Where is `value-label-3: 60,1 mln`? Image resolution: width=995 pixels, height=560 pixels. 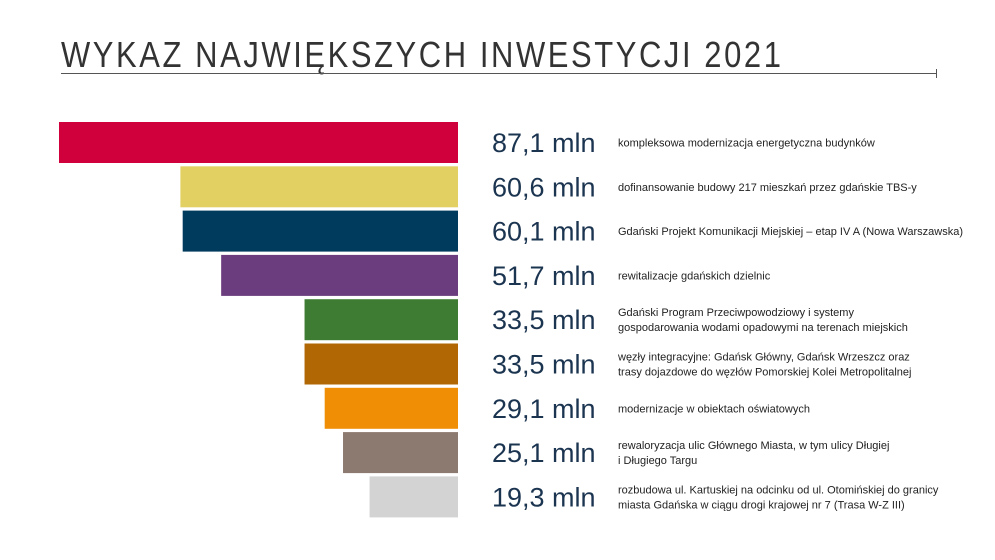
value-label-3: 60,1 mln is located at coordinates (544, 232).